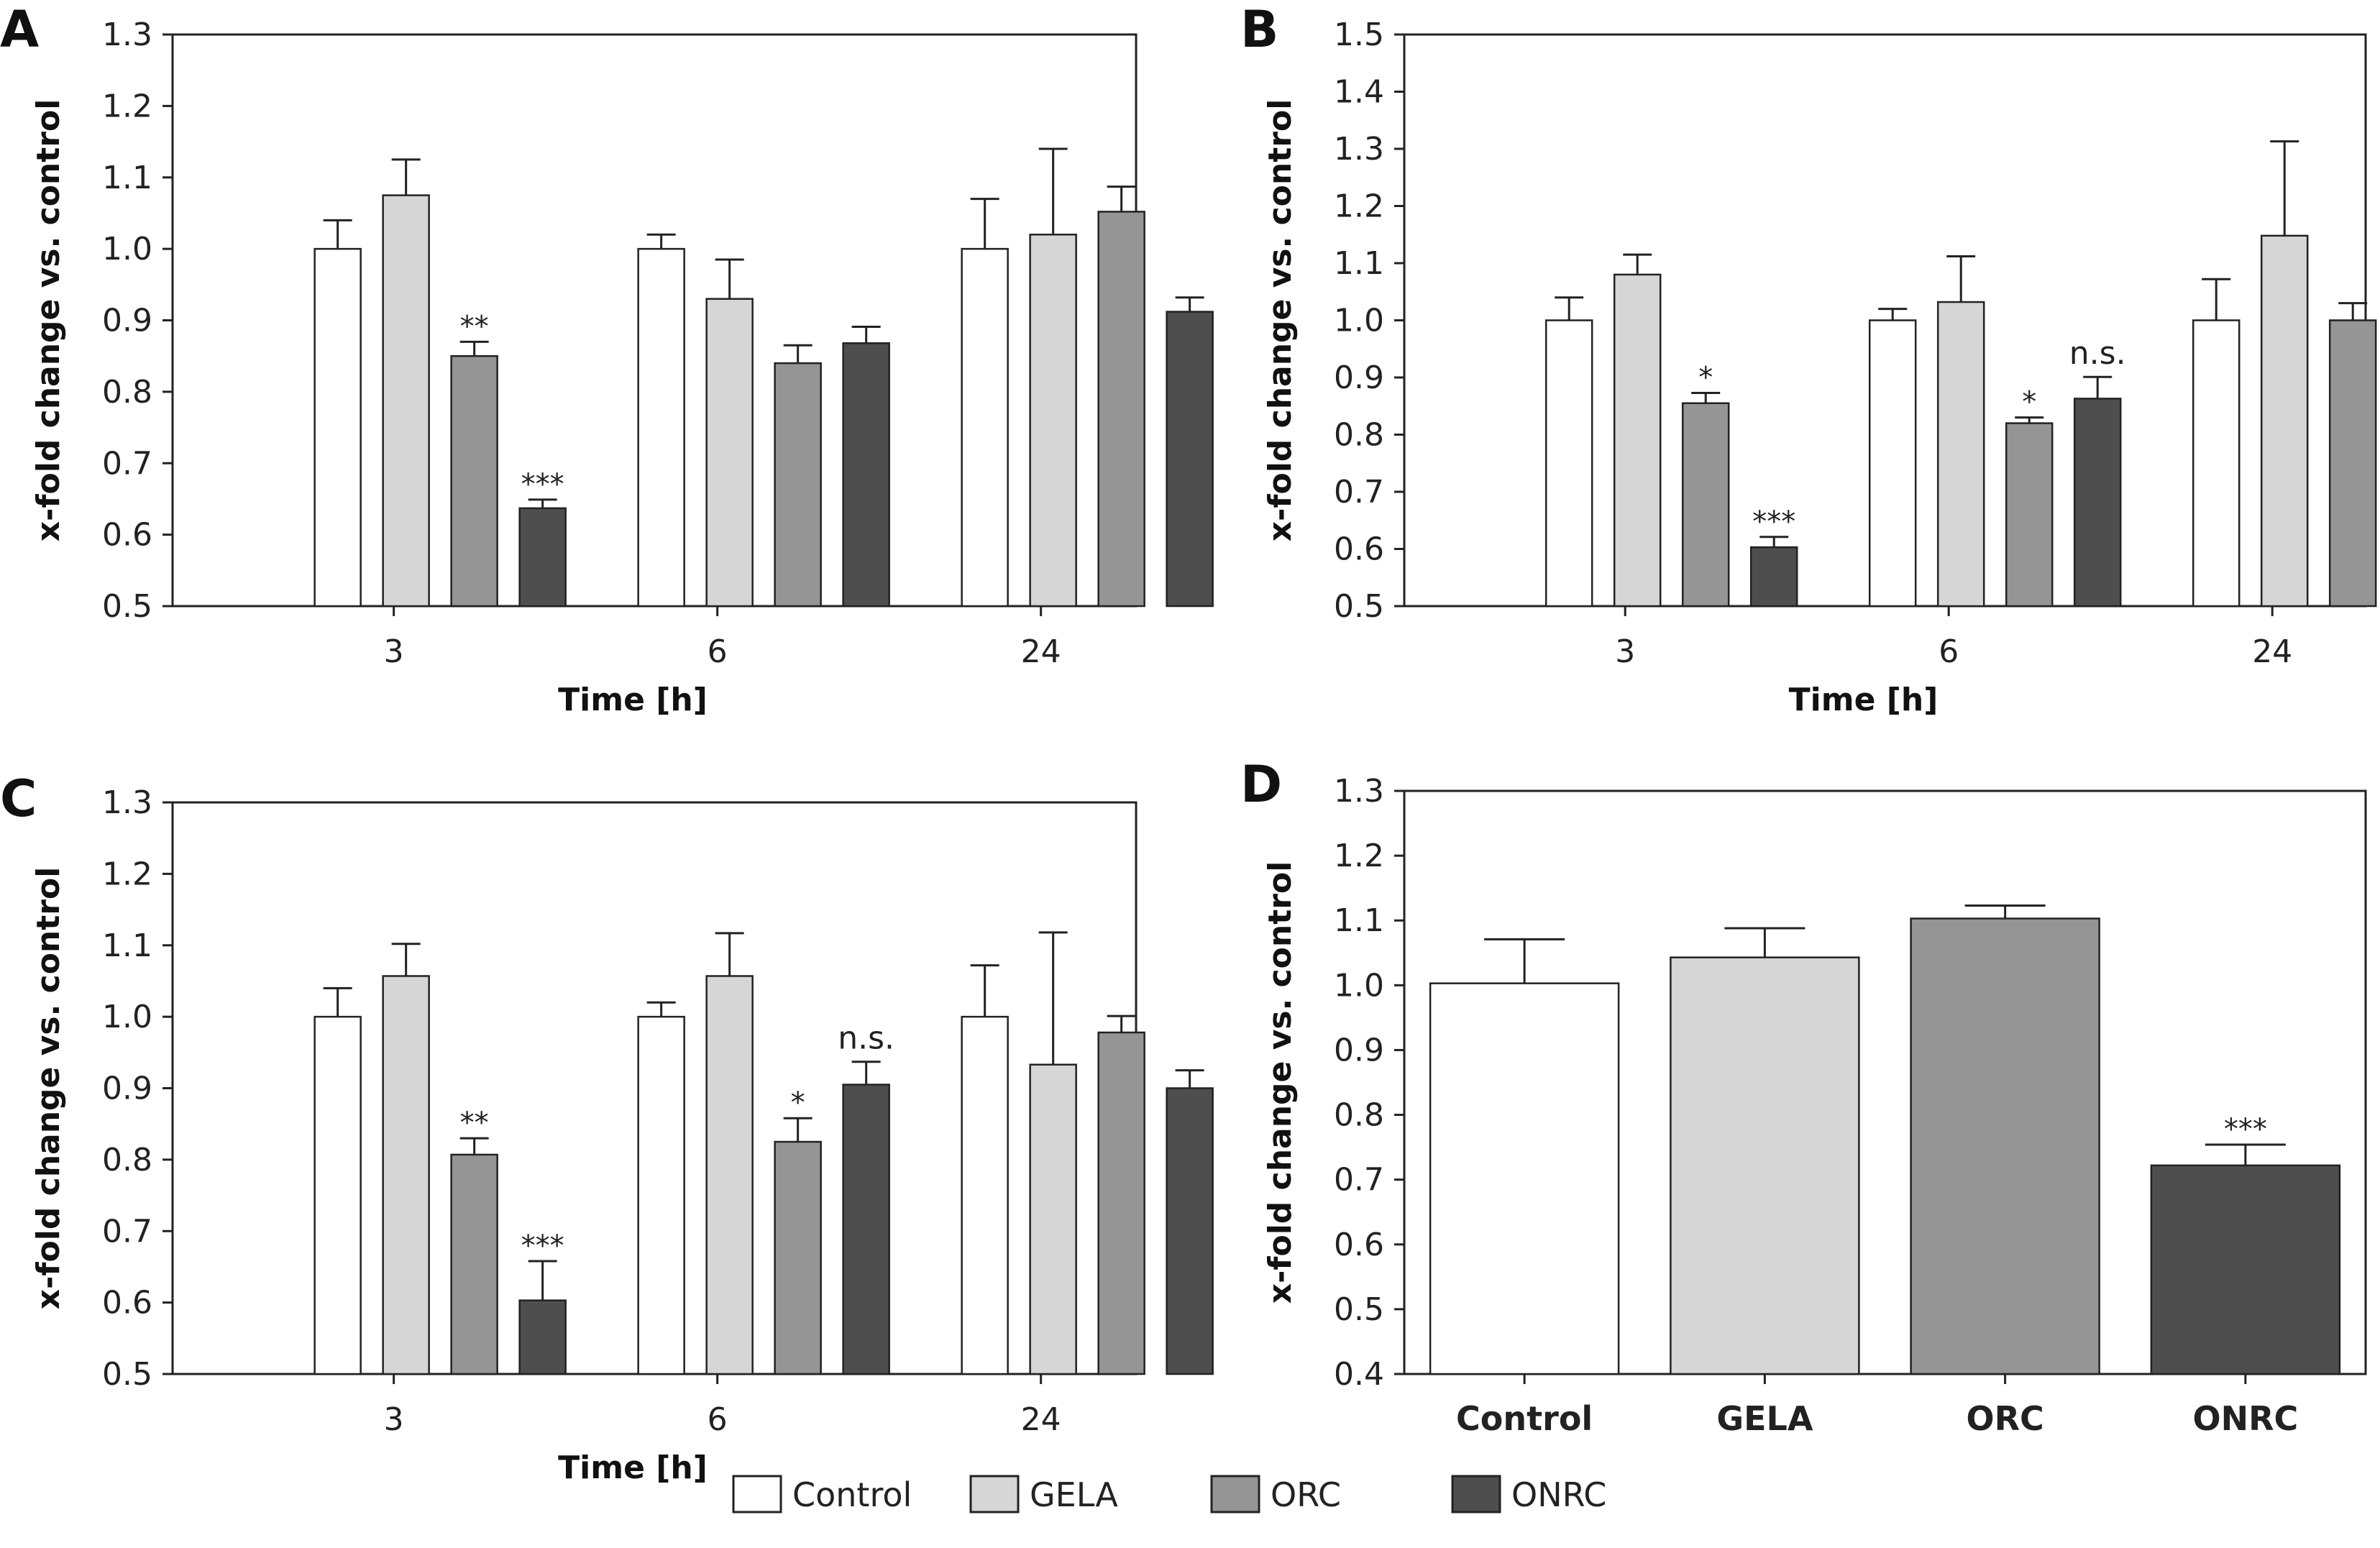 The width and height of the screenshot is (2380, 1548). I want to click on legend-item: Control, so click(822, 1494).